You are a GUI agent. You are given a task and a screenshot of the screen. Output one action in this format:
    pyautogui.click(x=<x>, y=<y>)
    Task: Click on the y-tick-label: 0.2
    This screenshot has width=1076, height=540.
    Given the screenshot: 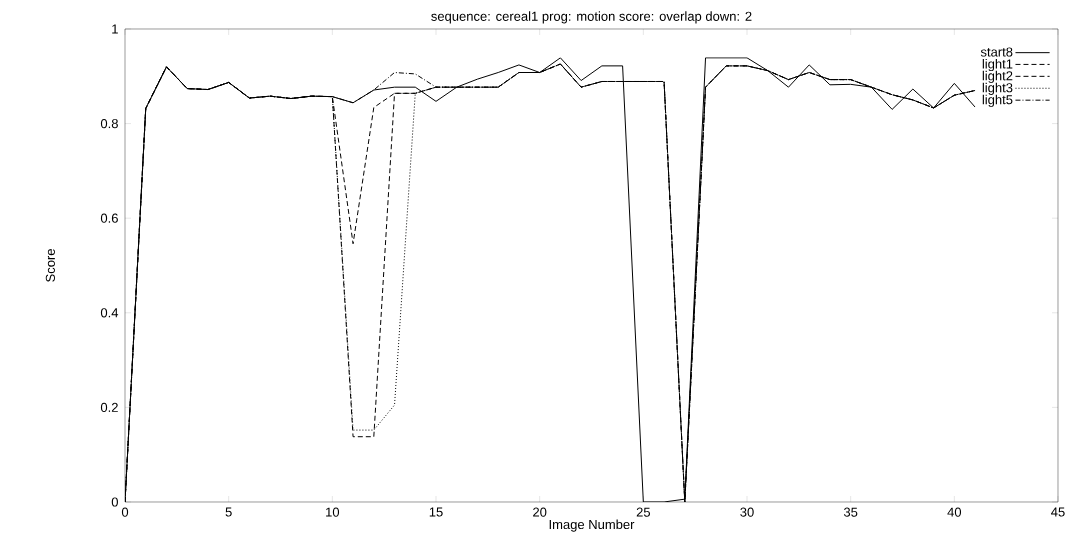 What is the action you would take?
    pyautogui.click(x=109, y=407)
    